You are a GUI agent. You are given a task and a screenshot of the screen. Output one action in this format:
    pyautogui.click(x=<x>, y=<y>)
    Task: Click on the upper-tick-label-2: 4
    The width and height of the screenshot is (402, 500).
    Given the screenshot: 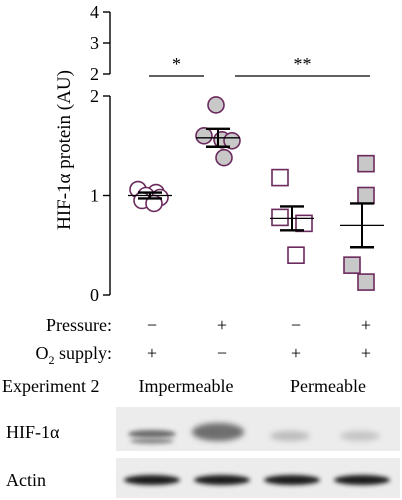 What is the action you would take?
    pyautogui.click(x=94, y=12)
    